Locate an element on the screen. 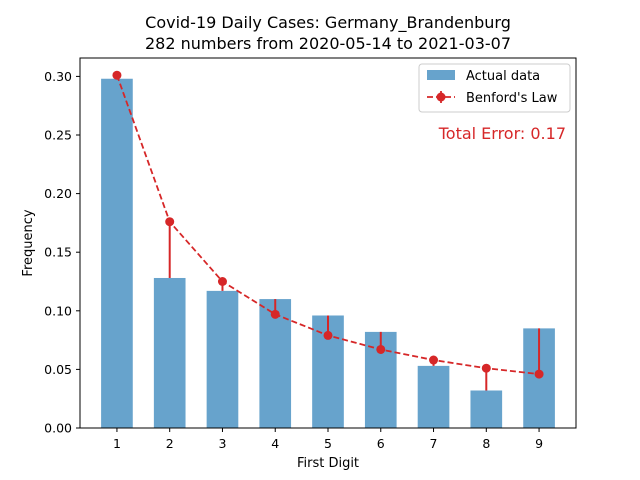 This screenshot has height=480, width=640. legend-label-benford: Benford's Law is located at coordinates (512, 98).